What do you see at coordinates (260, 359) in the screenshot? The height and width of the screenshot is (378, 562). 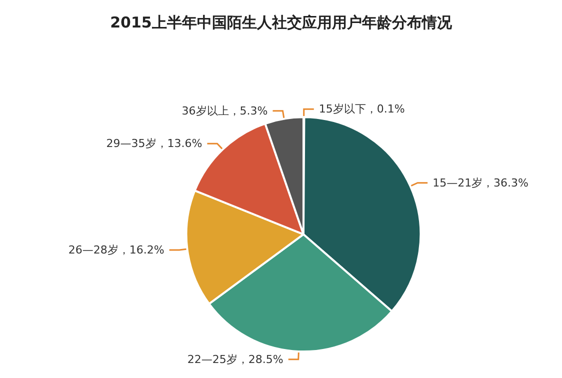 I see `data-label: ，28.5%` at bounding box center [260, 359].